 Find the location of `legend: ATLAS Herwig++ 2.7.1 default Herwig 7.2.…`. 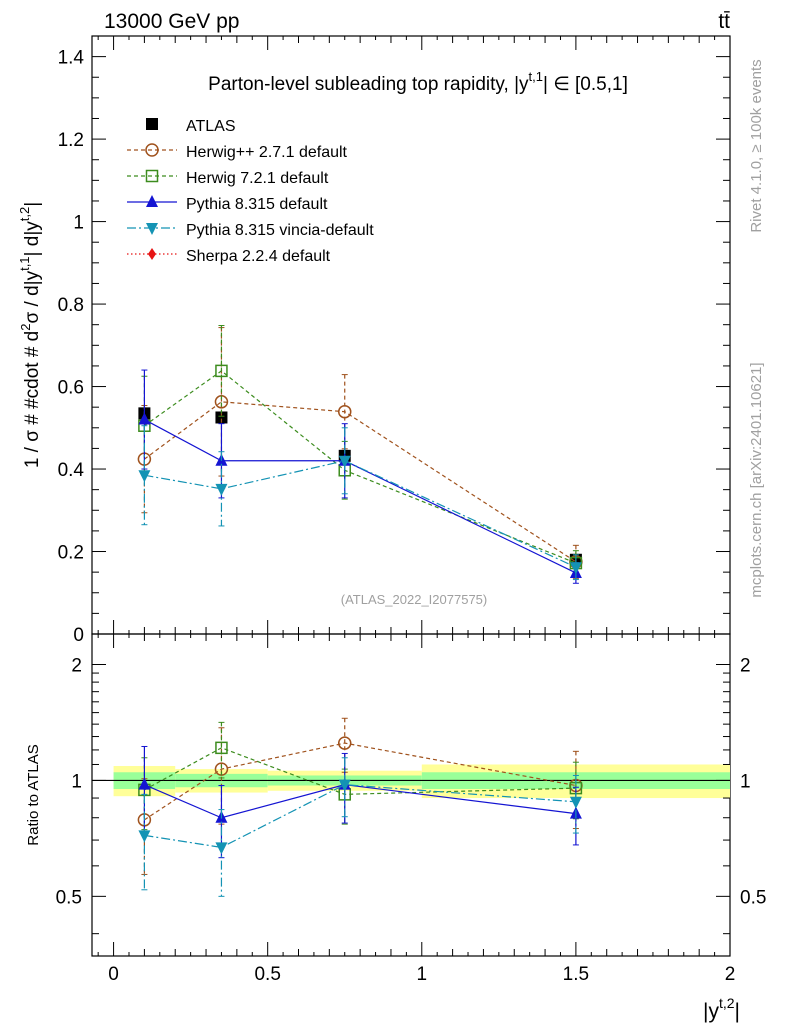

legend: ATLAS Herwig++ 2.7.1 default Herwig 7.2.… is located at coordinates (250, 191).